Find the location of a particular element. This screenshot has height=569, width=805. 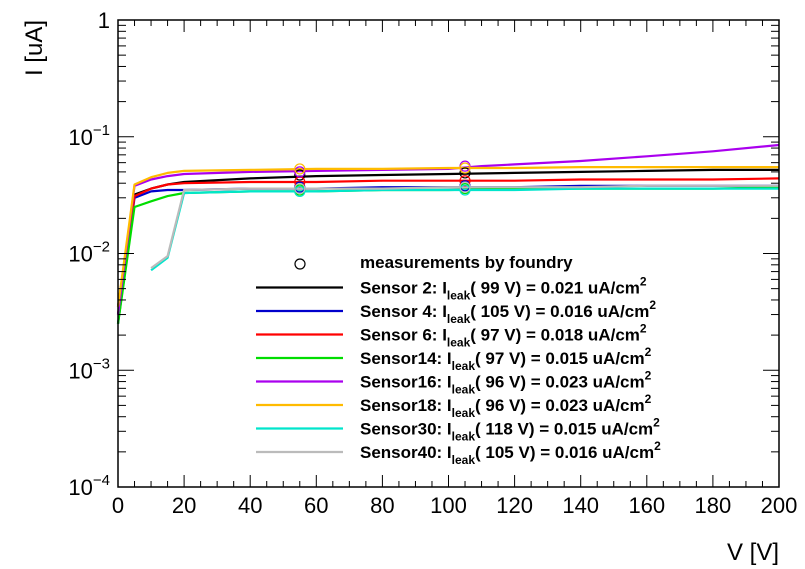

legend-entry: Sensor18: Ileak( 96 V) = 0.023 uA/cm2 is located at coordinates (506, 406).